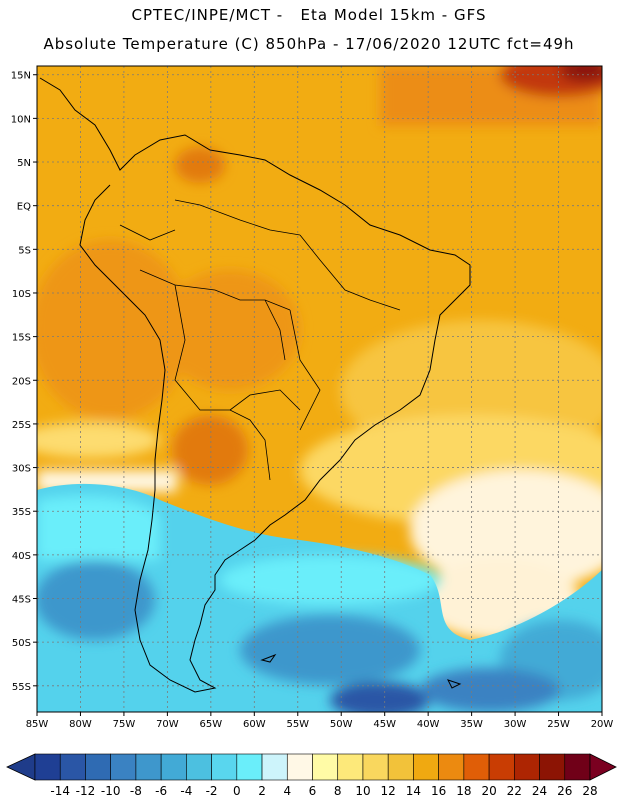  Describe the element at coordinates (514, 791) in the screenshot. I see `colorbar-label: 22` at that location.